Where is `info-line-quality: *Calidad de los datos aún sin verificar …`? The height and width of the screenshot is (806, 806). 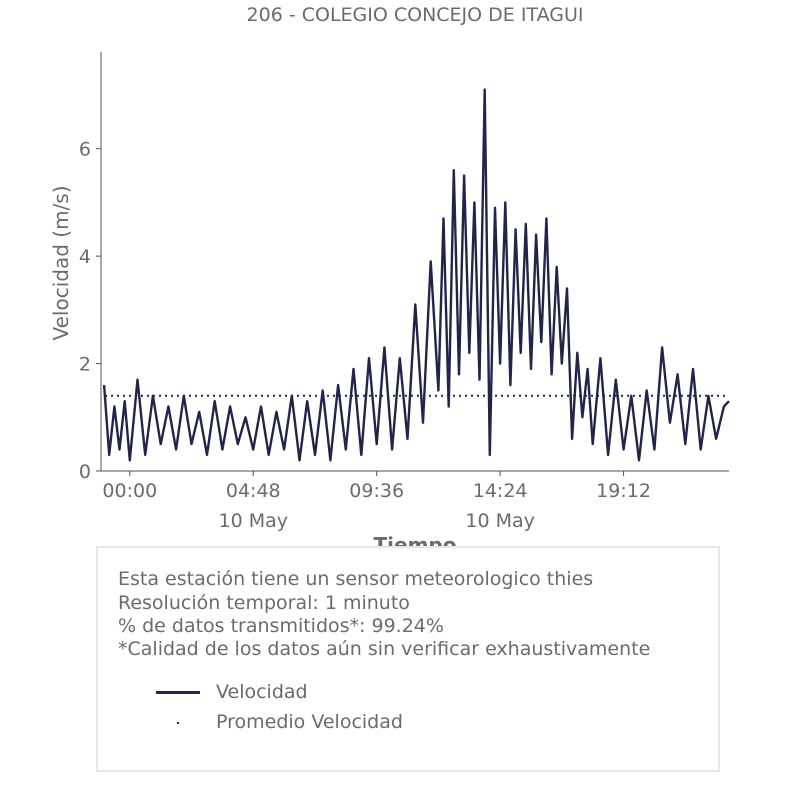 info-line-quality: *Calidad de los datos aún sin verificar … is located at coordinates (384, 649).